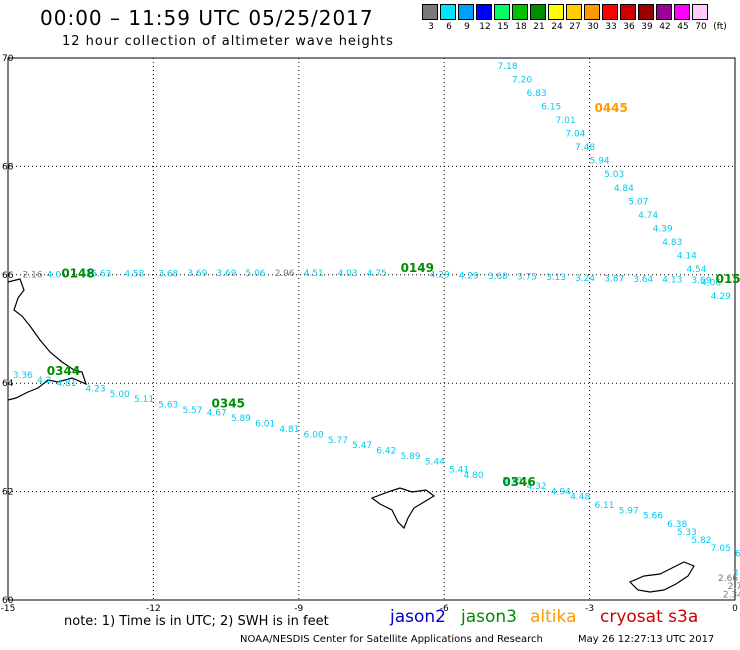 Image resolution: width=740 pixels, height=650 pixels. Describe the element at coordinates (411, 457) in the screenshot. I see `wave-height-value: 5.89` at that location.